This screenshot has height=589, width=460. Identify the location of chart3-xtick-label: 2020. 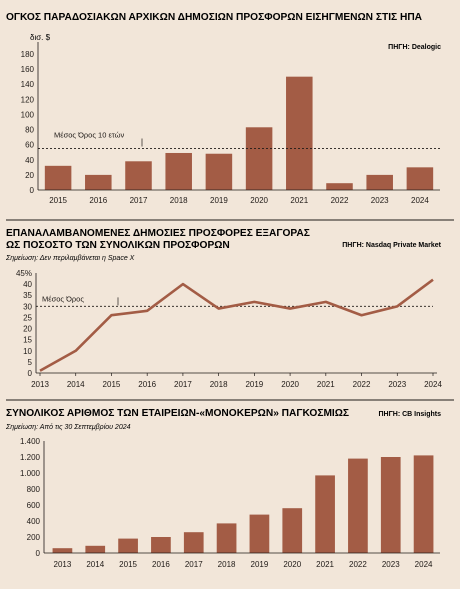
(292, 564).